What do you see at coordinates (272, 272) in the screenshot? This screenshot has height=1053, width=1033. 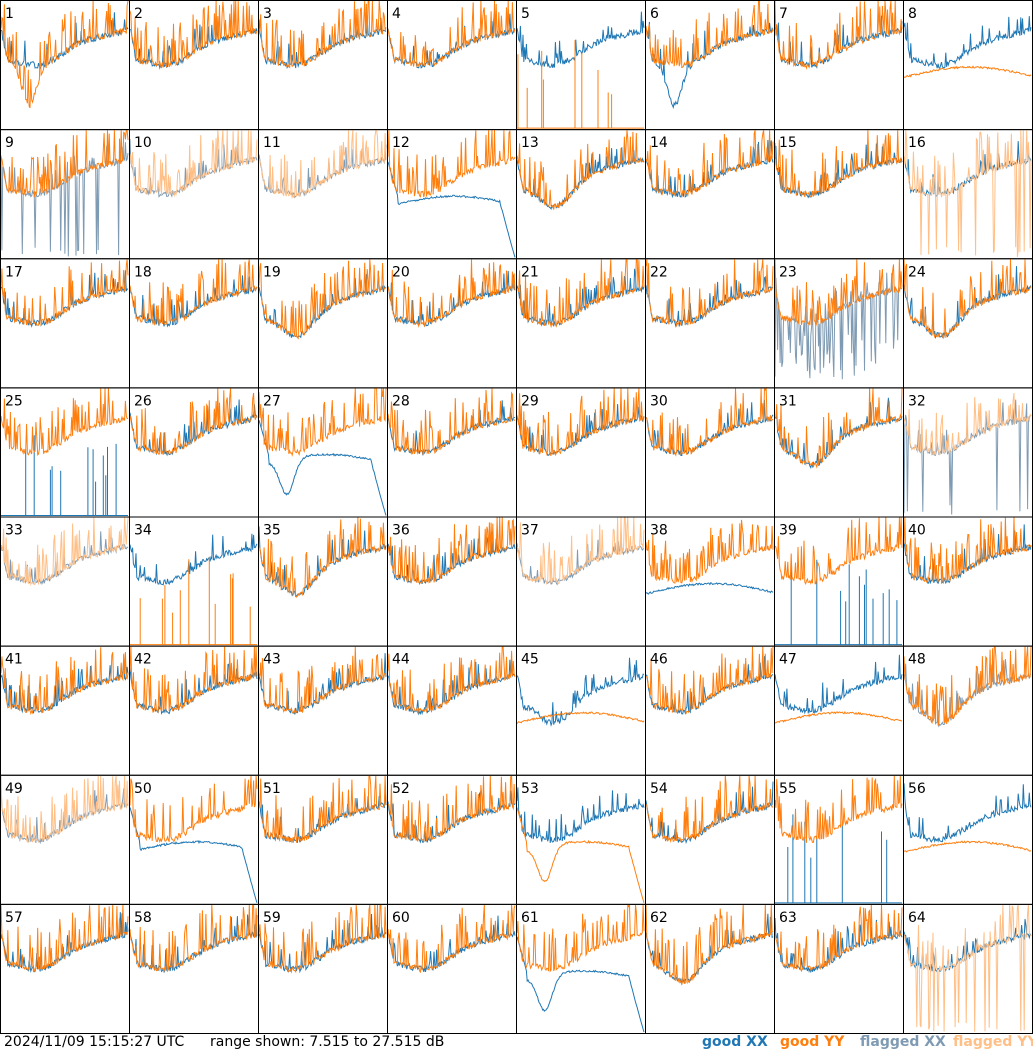 I see `panel-label-19: 19` at bounding box center [272, 272].